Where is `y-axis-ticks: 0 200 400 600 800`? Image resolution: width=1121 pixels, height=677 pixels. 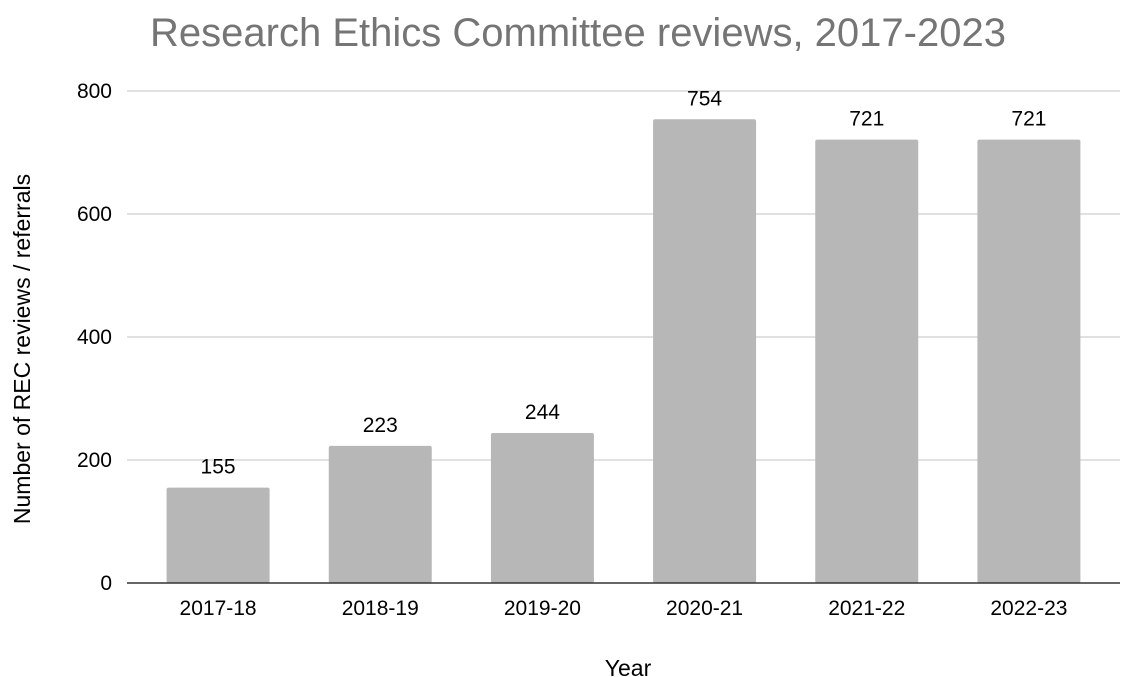
y-axis-ticks: 0 200 400 600 800 is located at coordinates (94, 337).